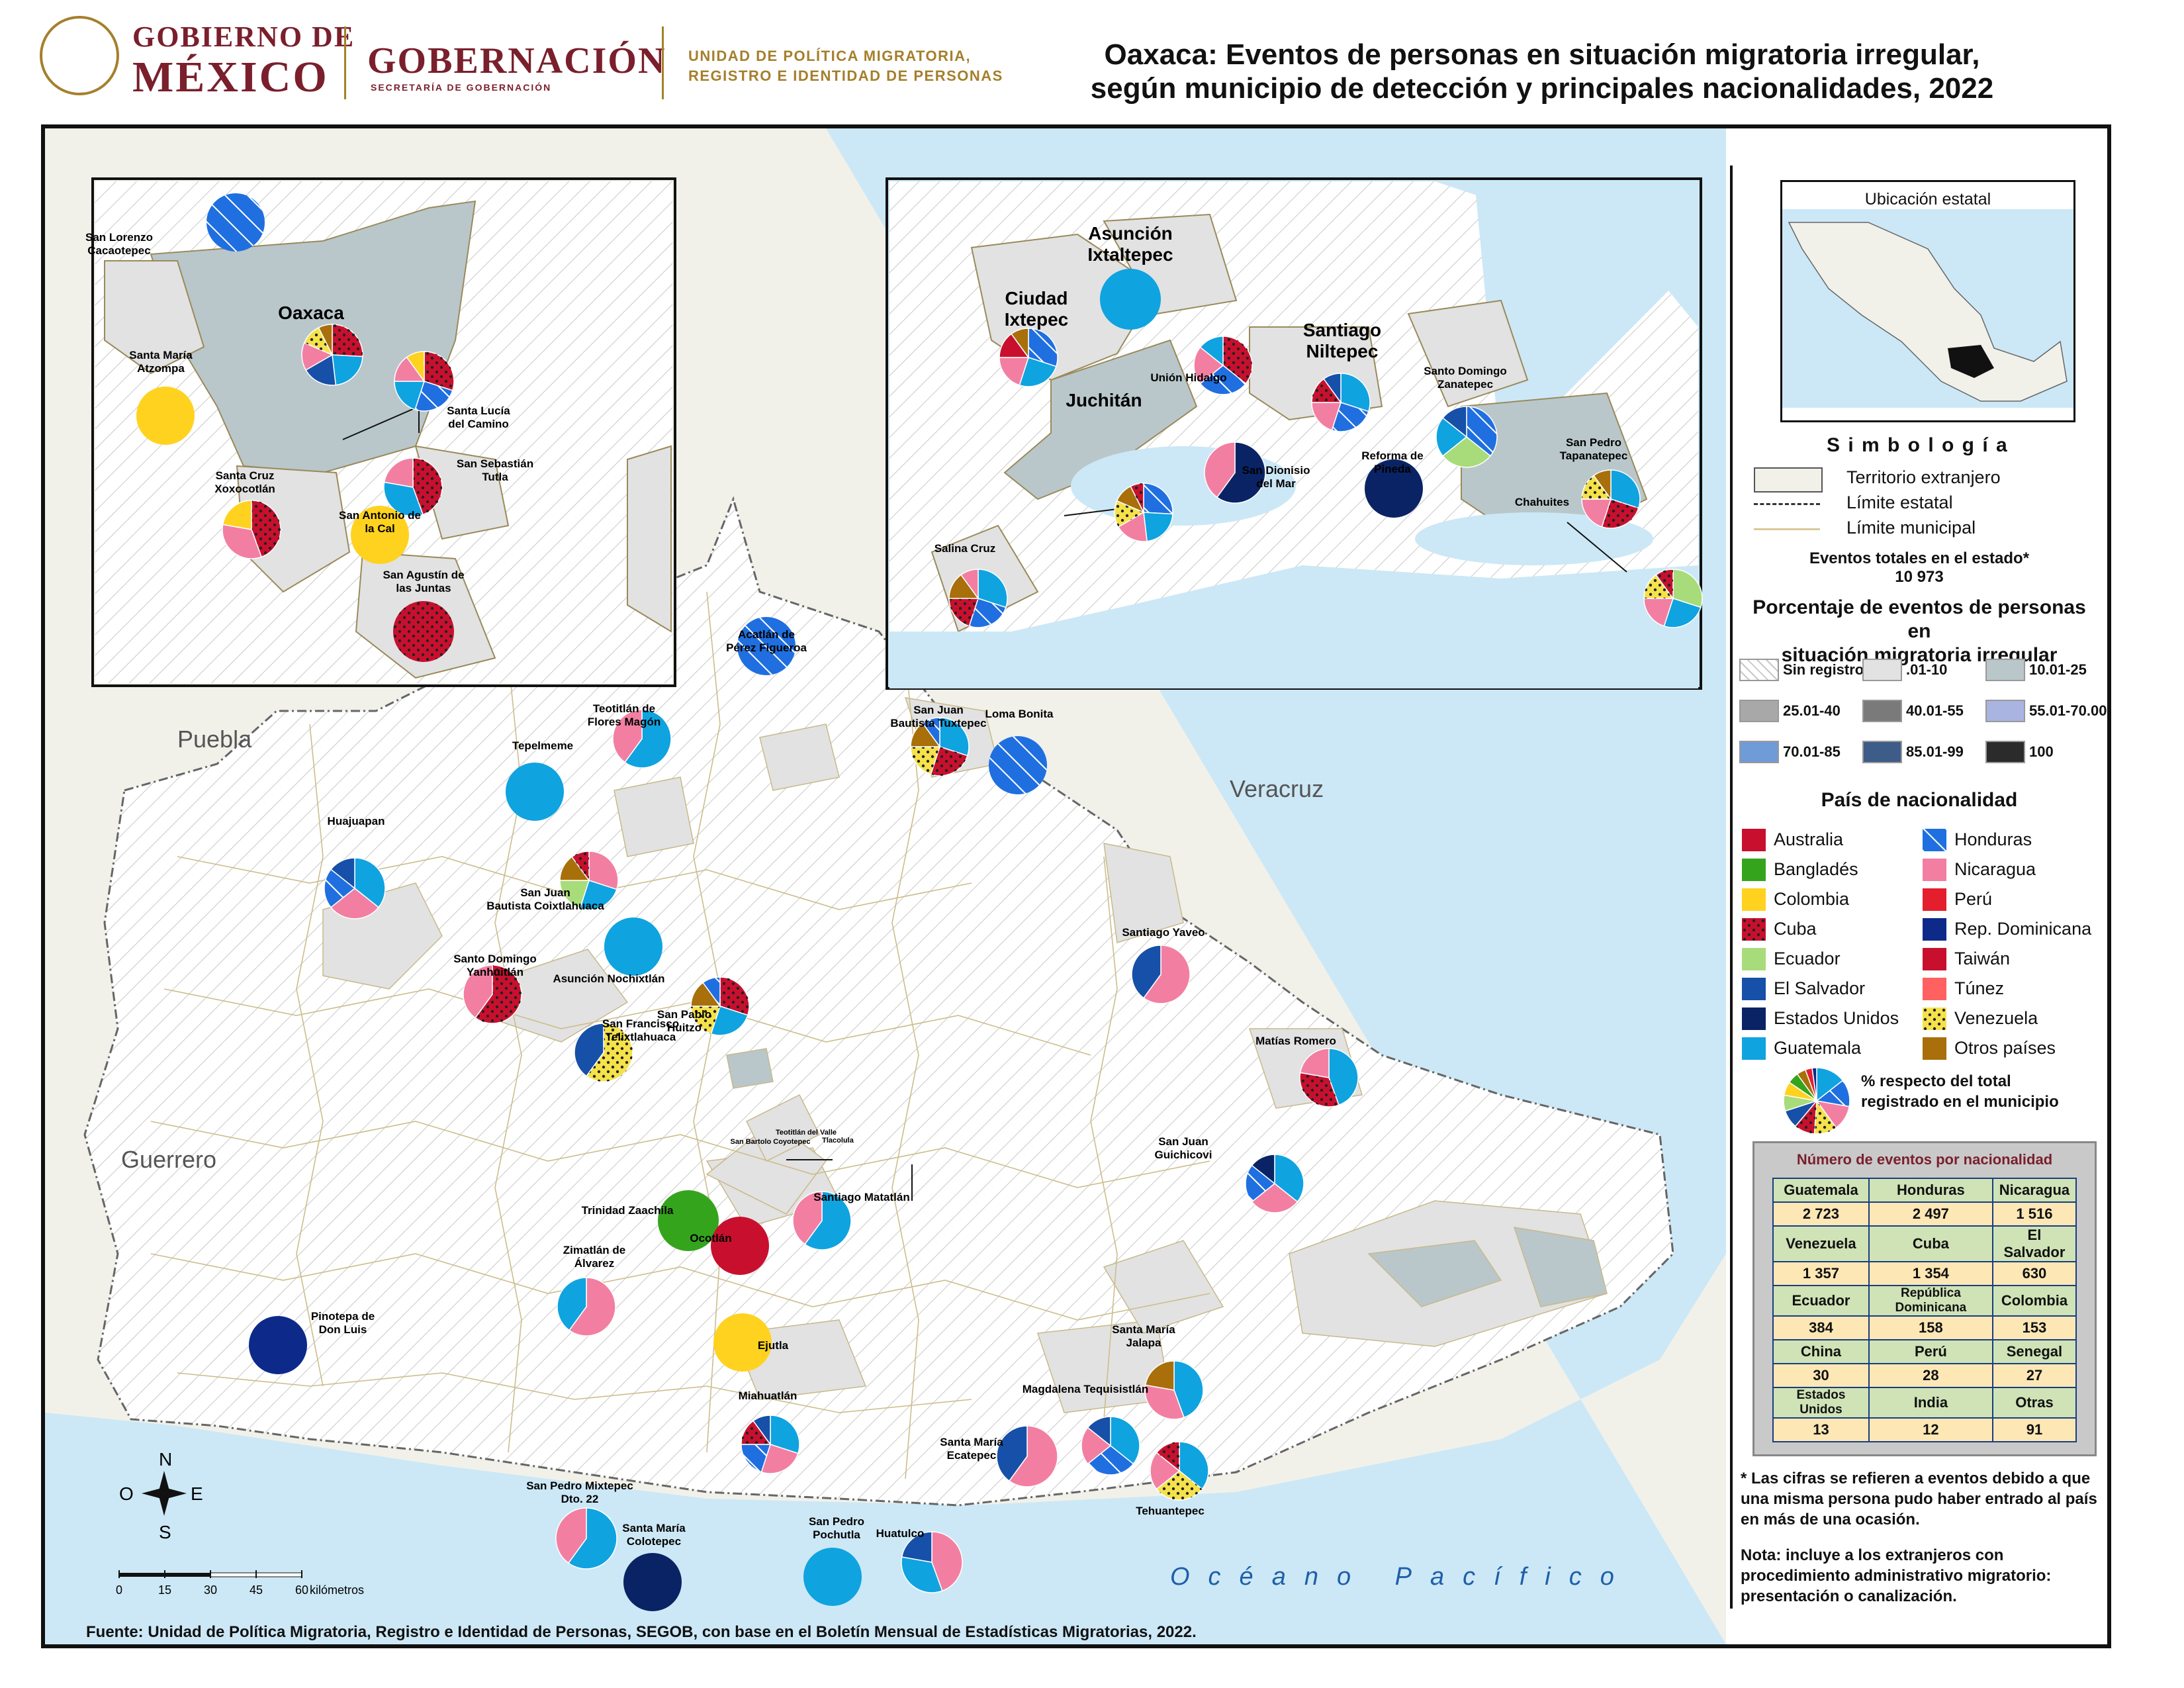  What do you see at coordinates (2034, 1376) in the screenshot?
I see `table-value-3-2: 27` at bounding box center [2034, 1376].